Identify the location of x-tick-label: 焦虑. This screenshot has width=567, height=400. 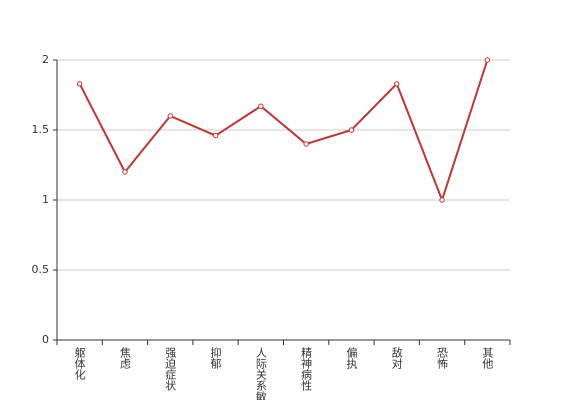
(124, 358).